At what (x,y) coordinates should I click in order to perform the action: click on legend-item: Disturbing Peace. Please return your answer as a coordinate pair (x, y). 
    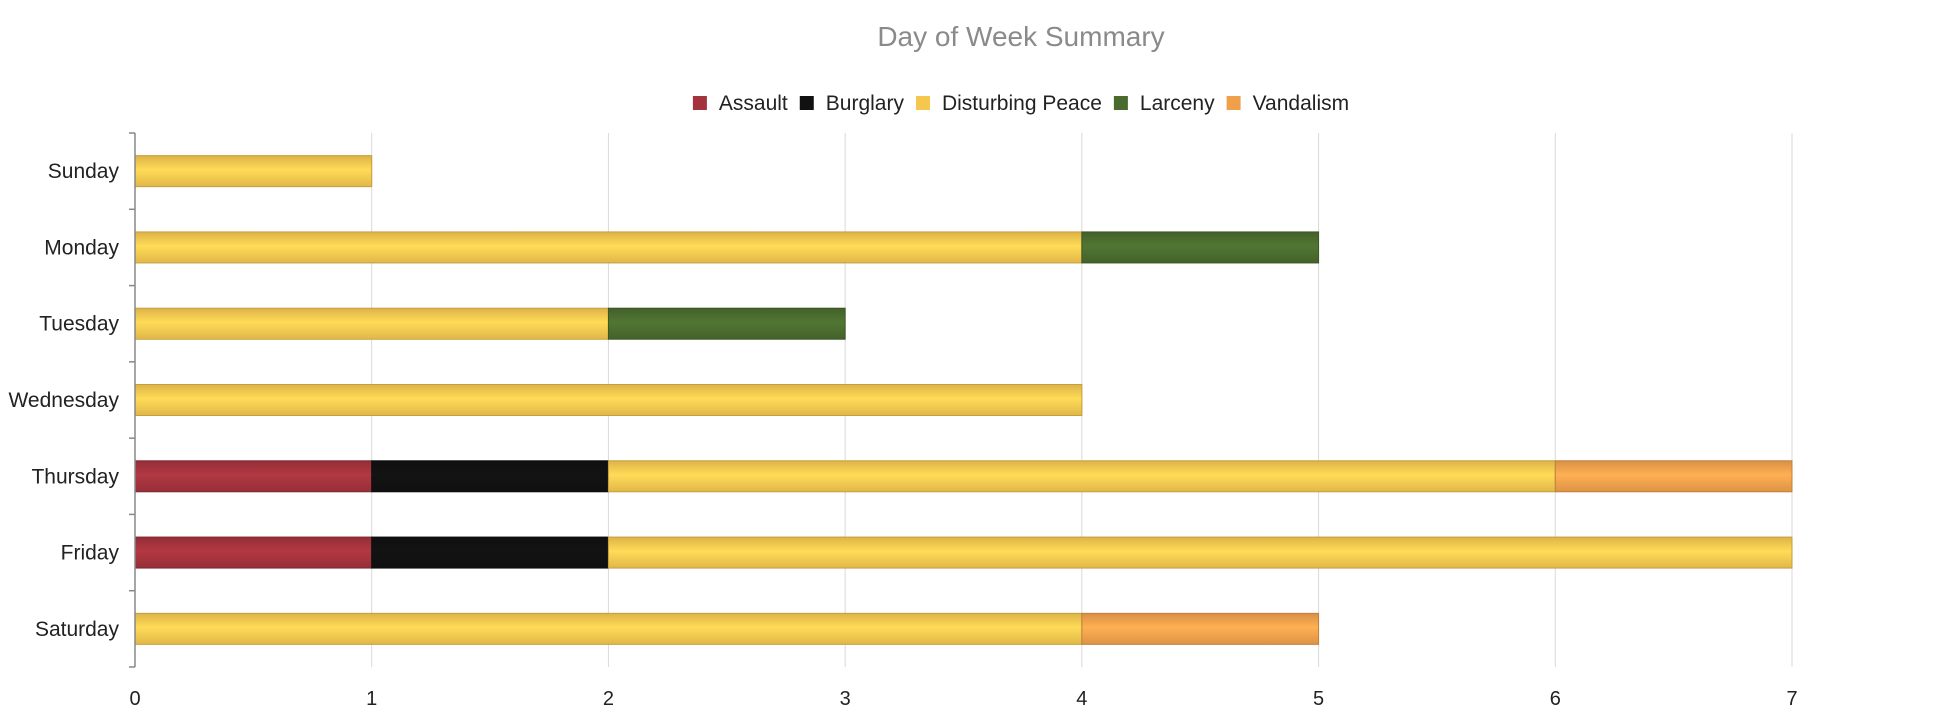
    Looking at the image, I should click on (1022, 103).